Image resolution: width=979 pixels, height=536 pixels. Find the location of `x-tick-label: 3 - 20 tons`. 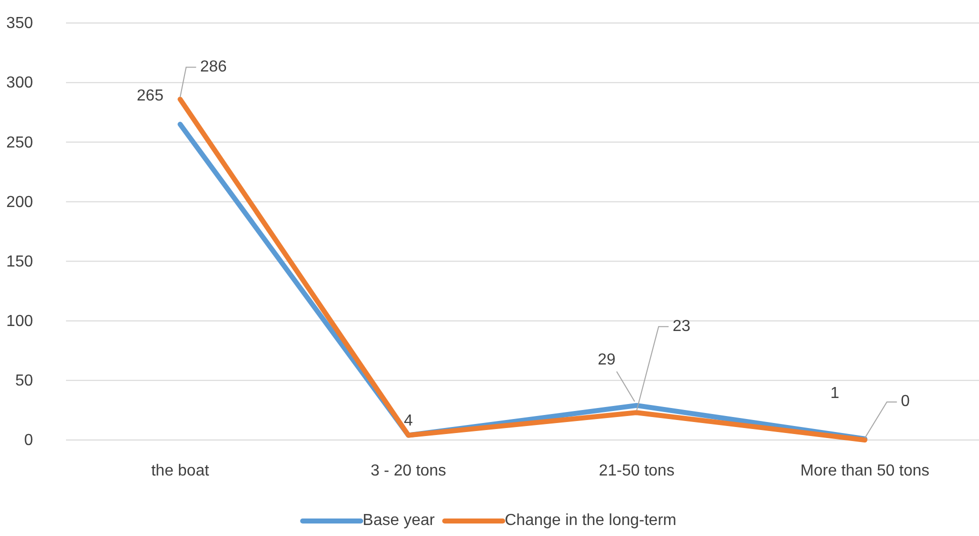

x-tick-label: 3 - 20 tons is located at coordinates (408, 471).